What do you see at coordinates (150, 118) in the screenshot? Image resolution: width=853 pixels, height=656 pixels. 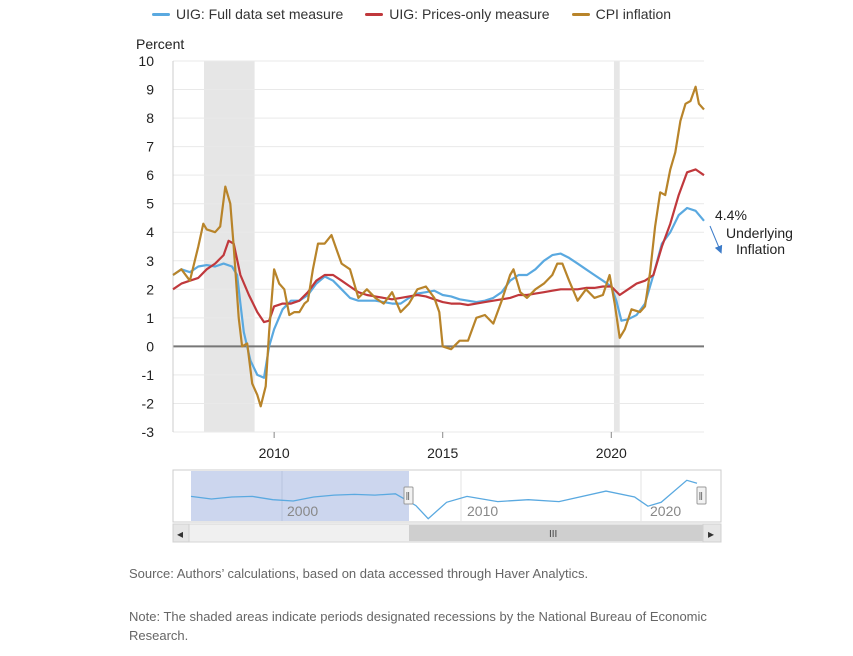 I see `y-tick-label-2: 8` at bounding box center [150, 118].